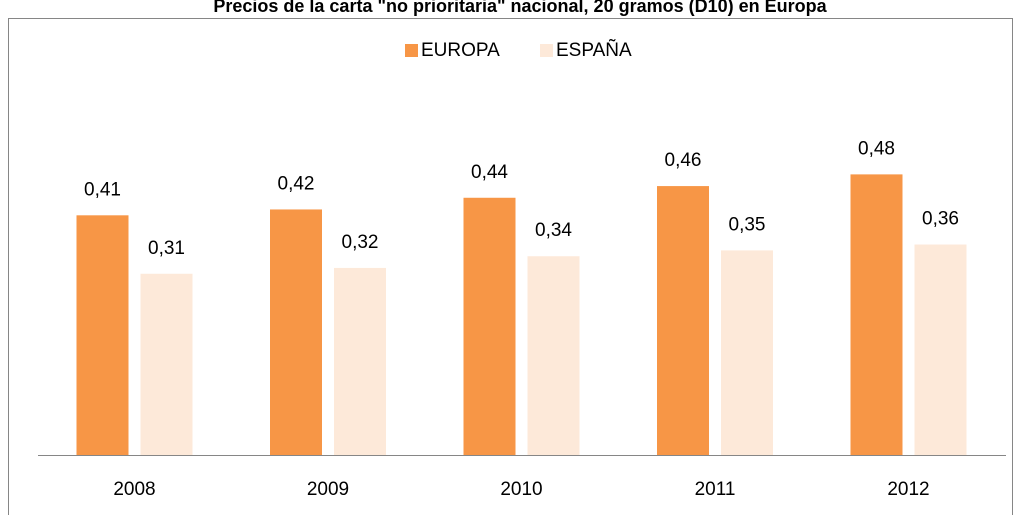  I want to click on x-tick-label: 2008, so click(134, 489).